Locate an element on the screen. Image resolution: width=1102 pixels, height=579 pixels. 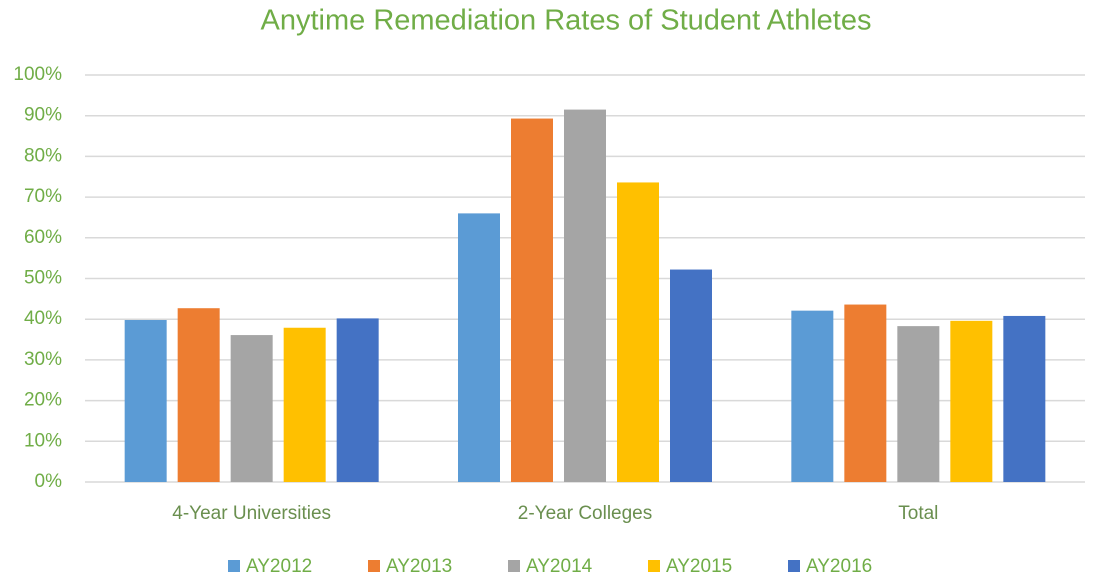
y-tick-label: 20% is located at coordinates (43, 400).